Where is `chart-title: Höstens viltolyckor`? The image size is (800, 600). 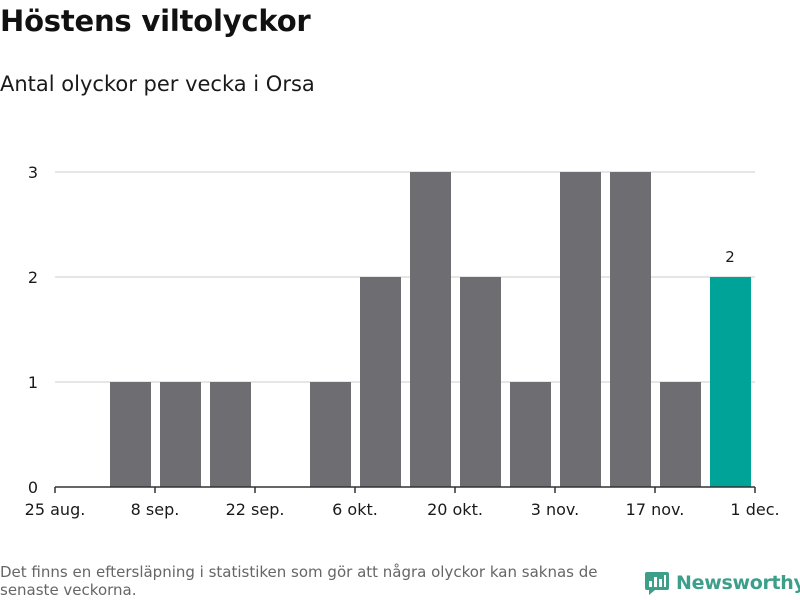
chart-title: Höstens viltolyckor is located at coordinates (155, 21).